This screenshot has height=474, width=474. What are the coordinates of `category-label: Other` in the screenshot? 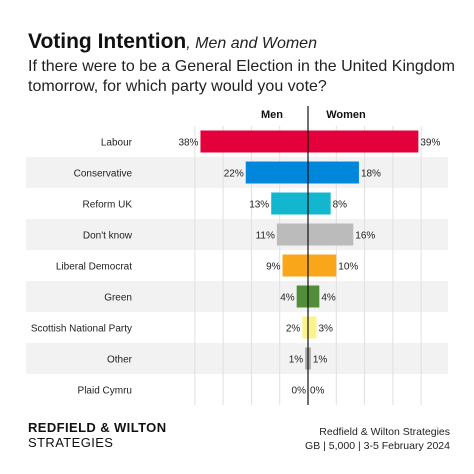 It's located at (120, 360).